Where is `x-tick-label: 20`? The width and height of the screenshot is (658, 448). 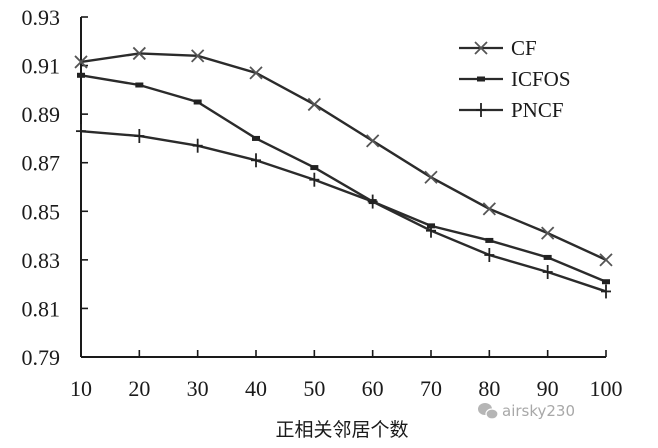 x-tick-label: 20 is located at coordinates (139, 388).